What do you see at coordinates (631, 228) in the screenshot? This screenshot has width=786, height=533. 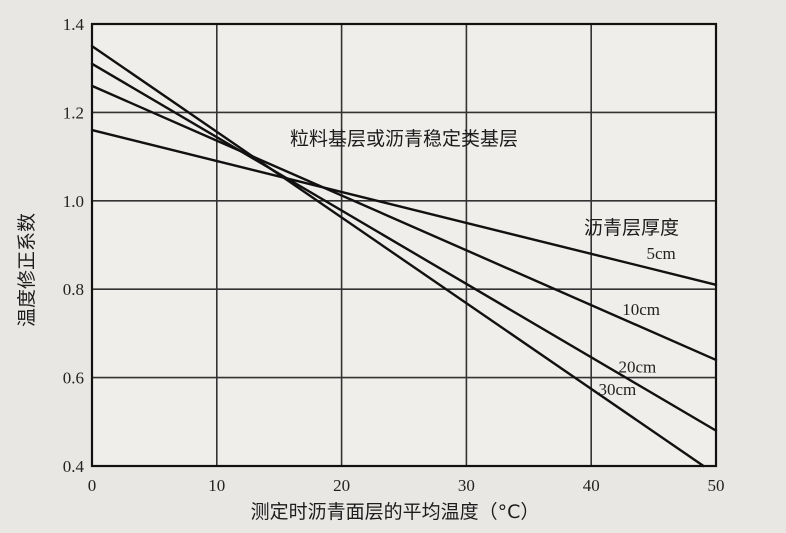 I see `legend-title: 沥青层厚度` at bounding box center [631, 228].